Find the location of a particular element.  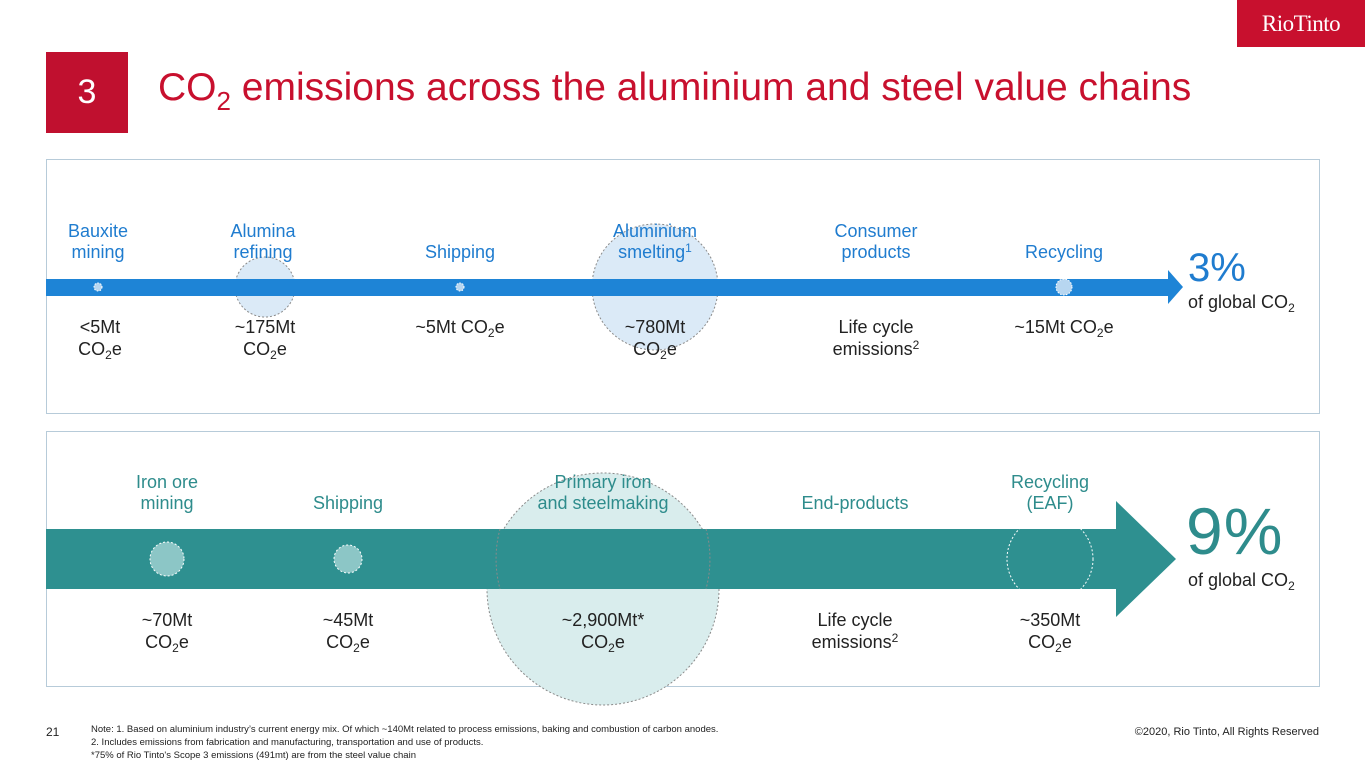

al-value-smelting: ~780Mt CO2e is located at coordinates (655, 339).